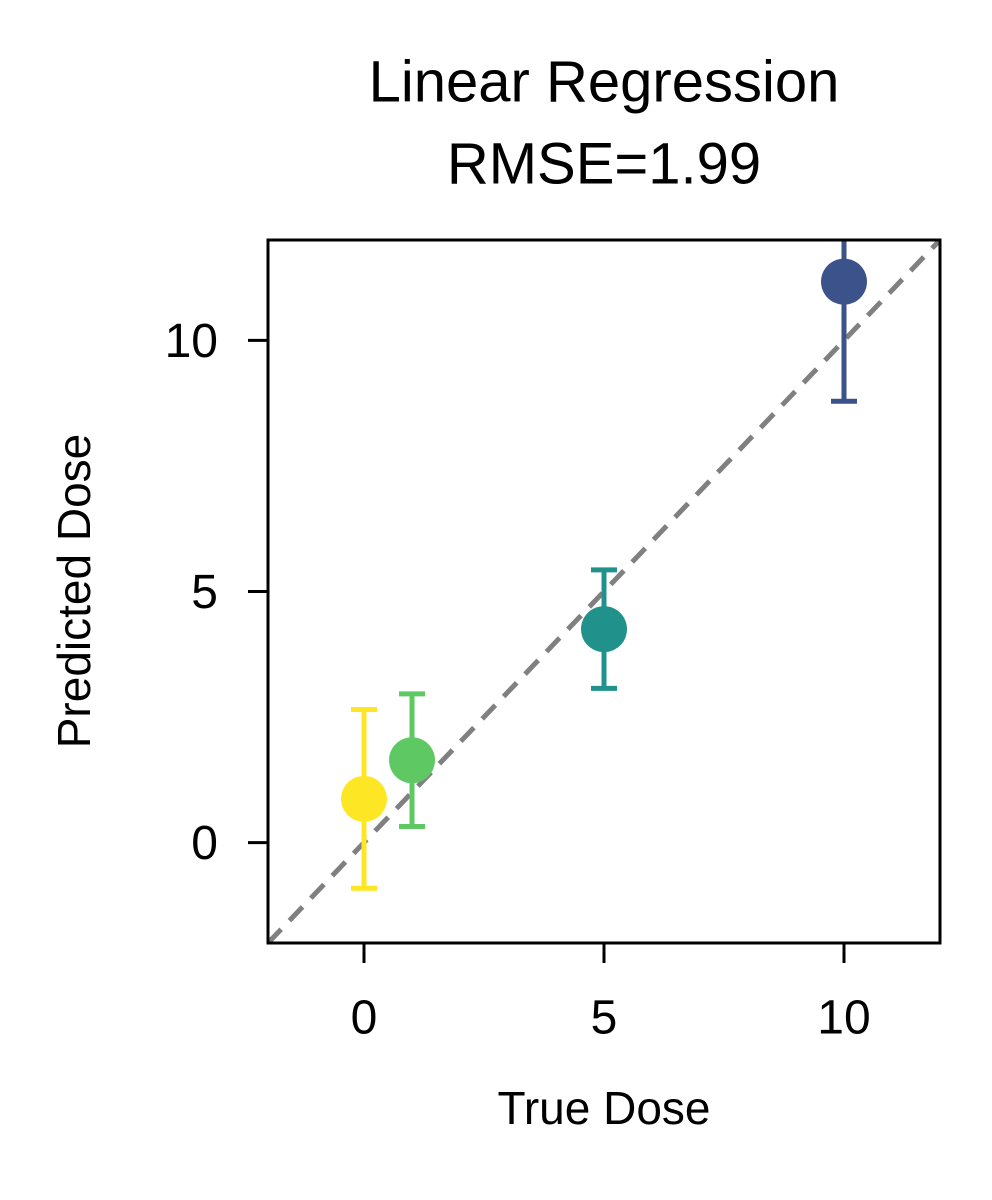  I want to click on y-tick-label: 0, so click(204, 843).